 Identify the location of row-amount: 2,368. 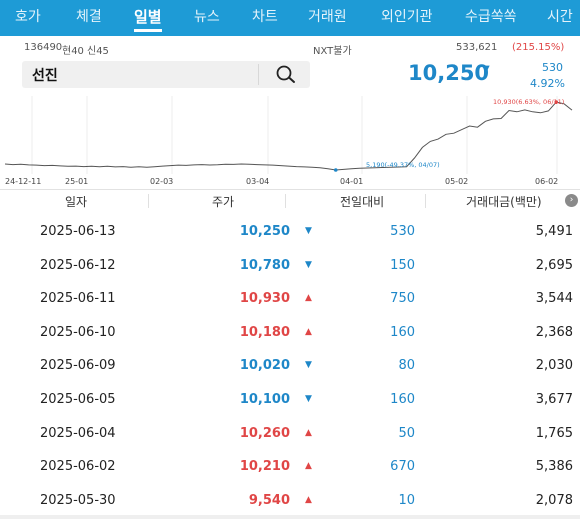
(554, 332).